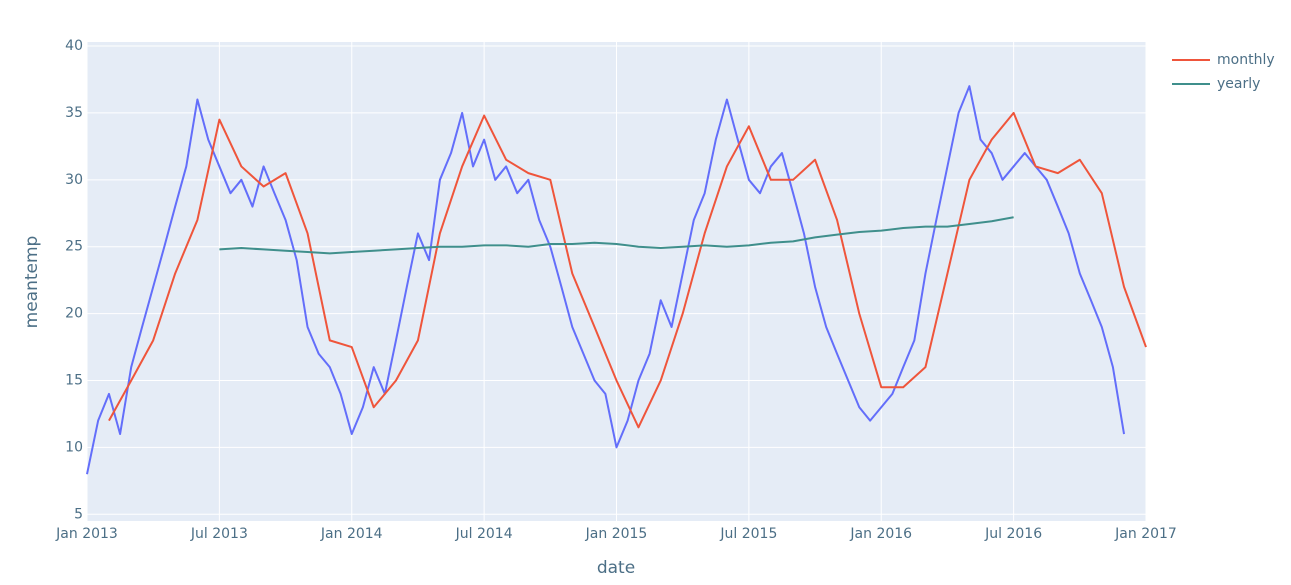  Describe the element at coordinates (78, 514) in the screenshot. I see `y-tick-label: 5` at that location.